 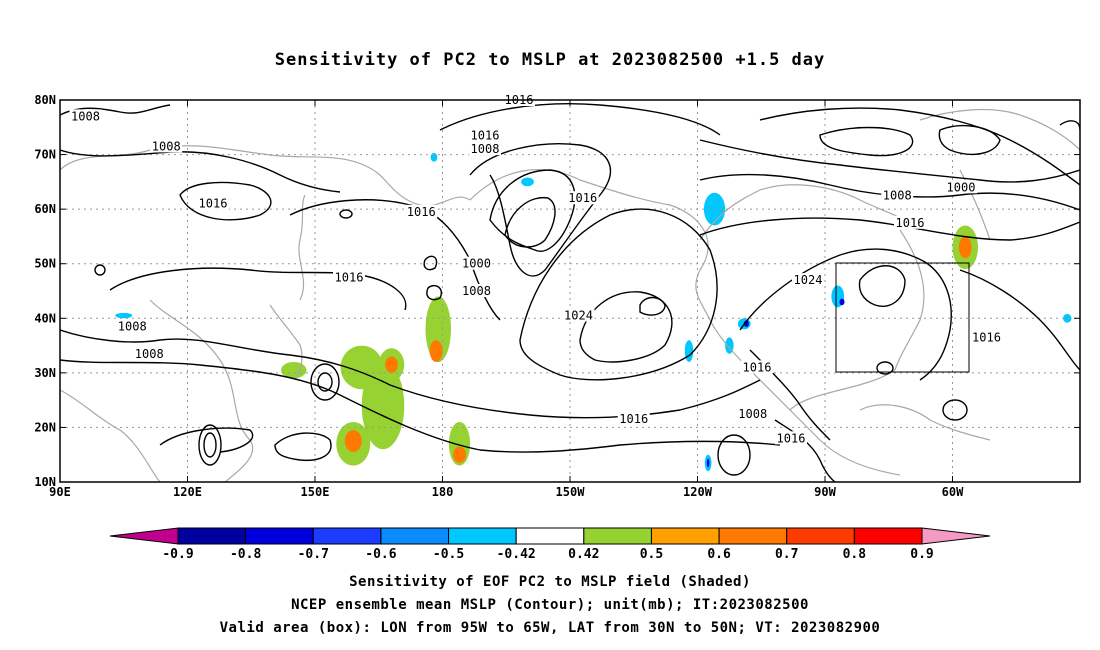 I want to click on lat-tick-label: 20N, so click(x=45, y=427).